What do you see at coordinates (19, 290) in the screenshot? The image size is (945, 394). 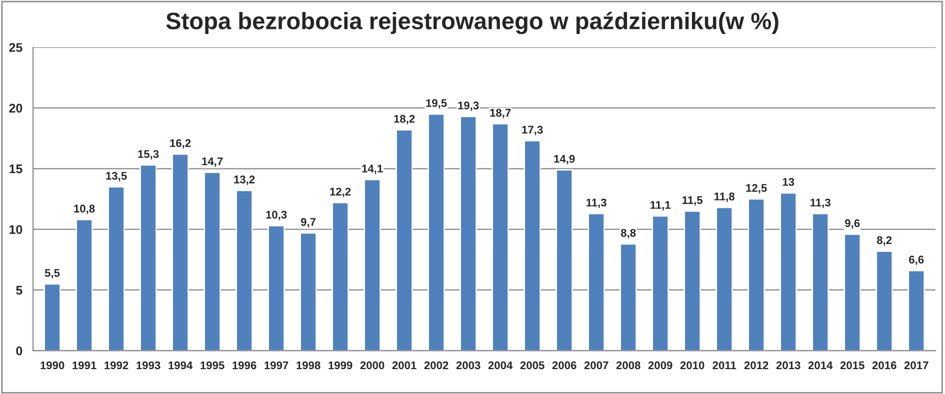 I see `y-tick-label: 5` at bounding box center [19, 290].